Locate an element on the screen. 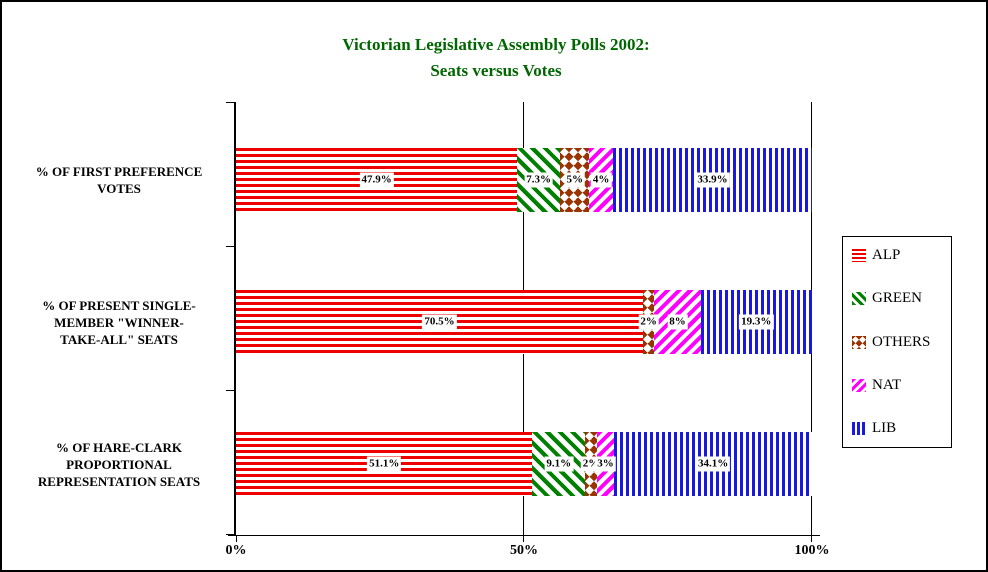 The image size is (988, 572). bar-segment-green: 9.1% is located at coordinates (559, 464).